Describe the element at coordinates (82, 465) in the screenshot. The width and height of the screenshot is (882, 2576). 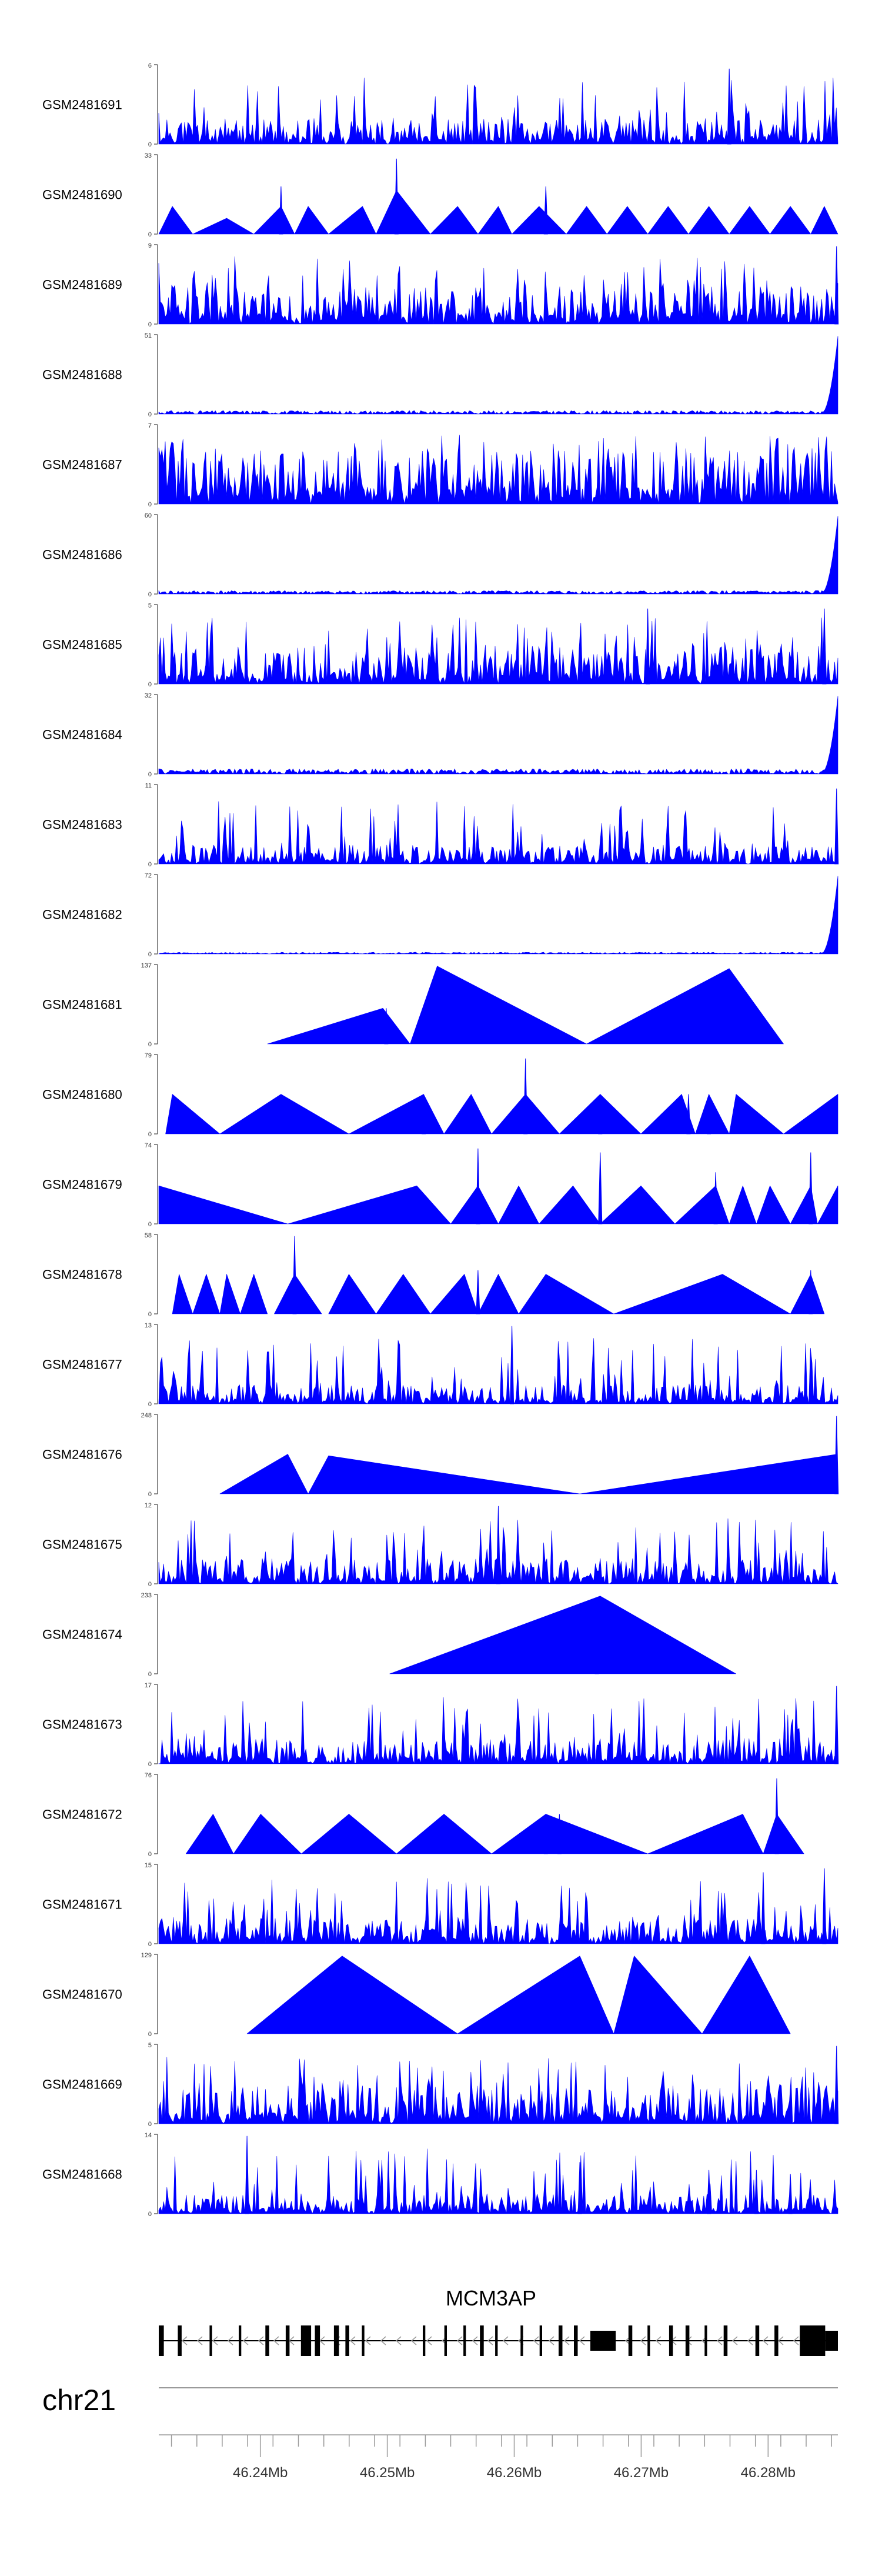
I see `track-label: GSM2481687` at that location.